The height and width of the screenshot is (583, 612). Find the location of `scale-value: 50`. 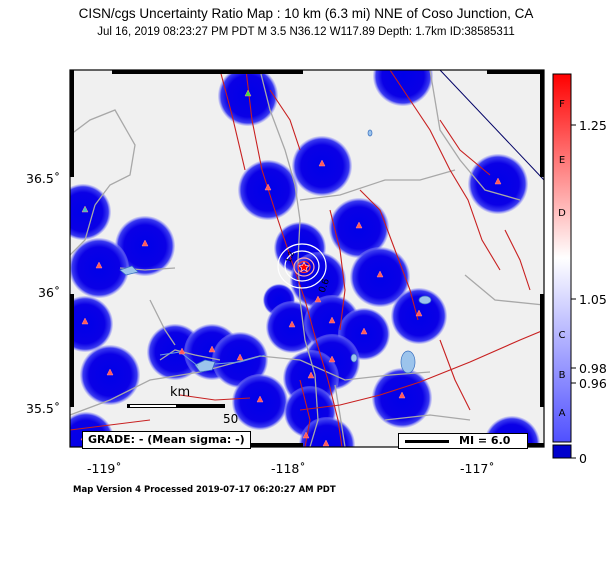

scale-value: 50 is located at coordinates (231, 419).